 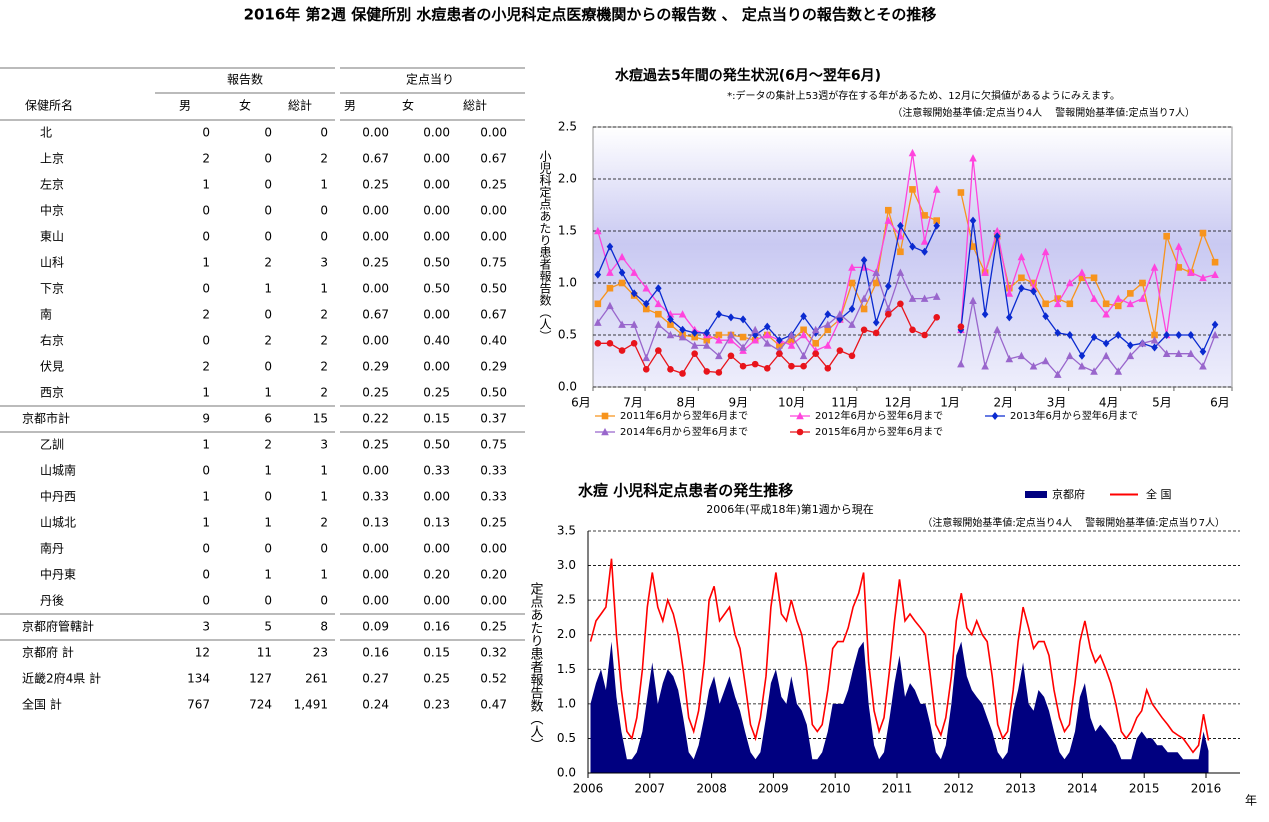 What do you see at coordinates (493, 159) in the screenshot?
I see `cell: 0.67` at bounding box center [493, 159].